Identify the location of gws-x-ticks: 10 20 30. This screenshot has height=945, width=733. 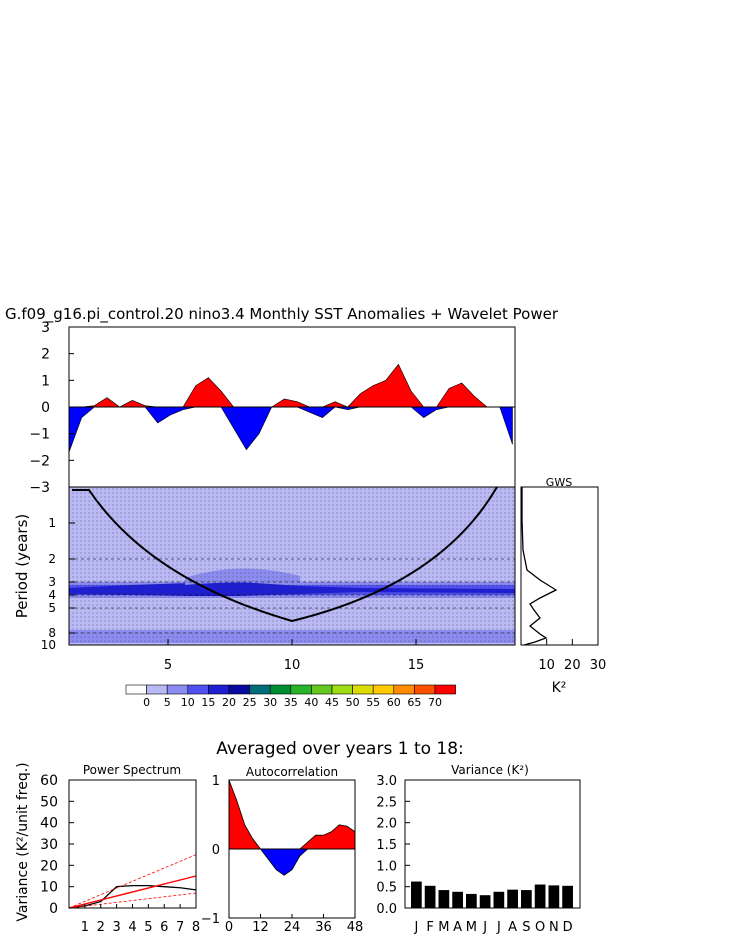
(572, 656).